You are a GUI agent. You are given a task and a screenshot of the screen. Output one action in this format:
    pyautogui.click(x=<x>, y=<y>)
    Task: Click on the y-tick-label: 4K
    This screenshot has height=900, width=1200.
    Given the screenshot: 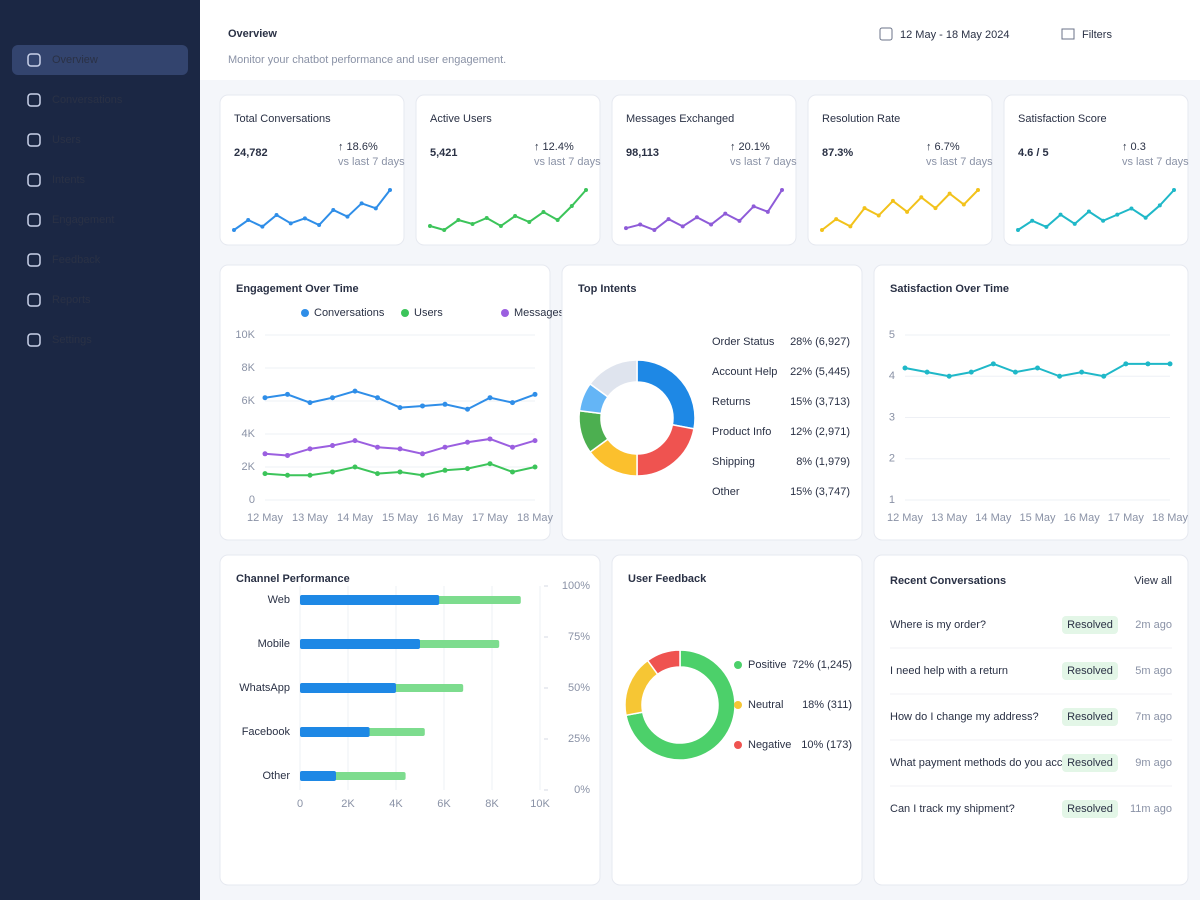 What is the action you would take?
    pyautogui.click(x=249, y=434)
    